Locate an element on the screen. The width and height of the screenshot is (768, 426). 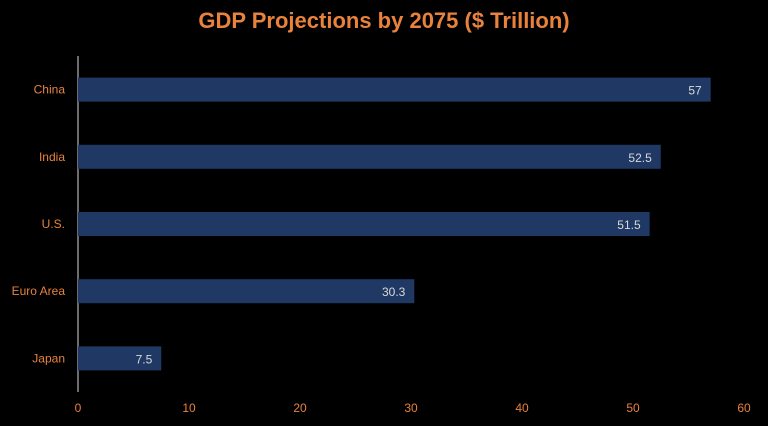
category-label: India is located at coordinates (52, 157).